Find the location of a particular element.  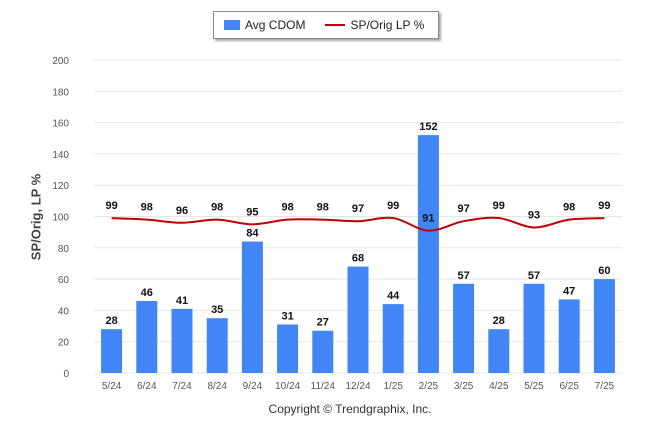

y-tick-label: 180 is located at coordinates (60, 92).